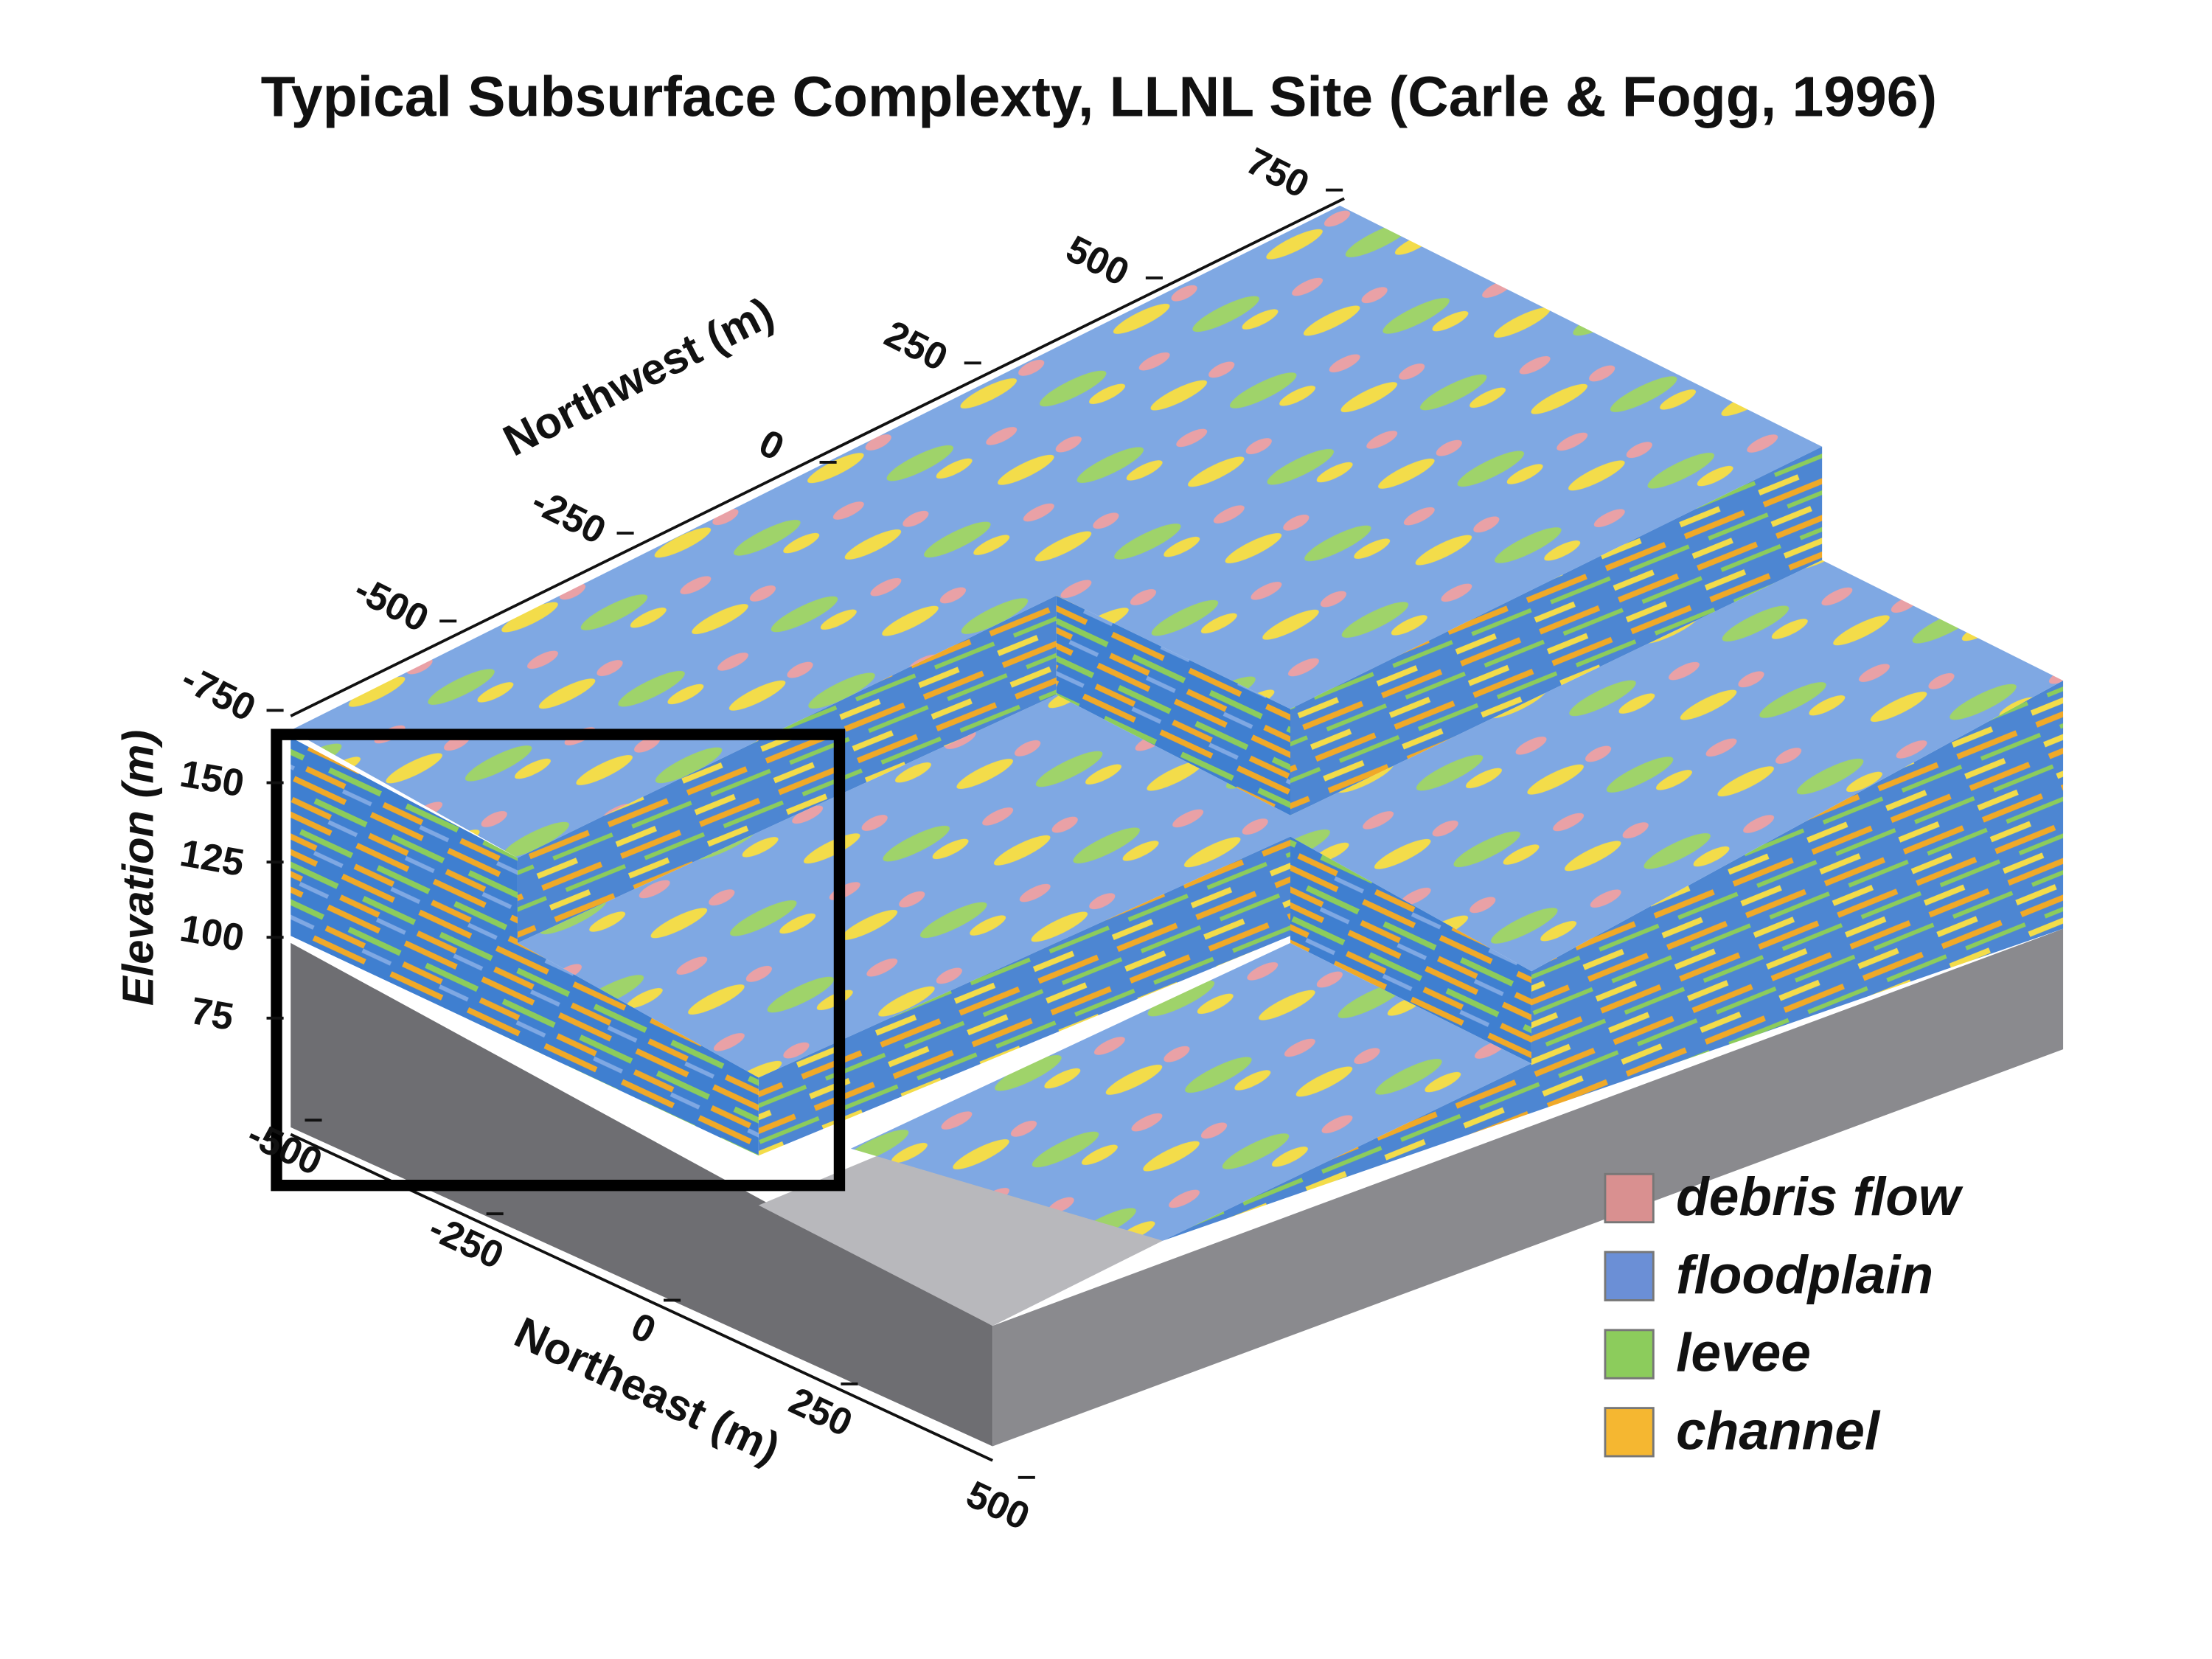 The width and height of the screenshot is (2212, 1659). I want to click on northwest-axis, so click(817, 457).